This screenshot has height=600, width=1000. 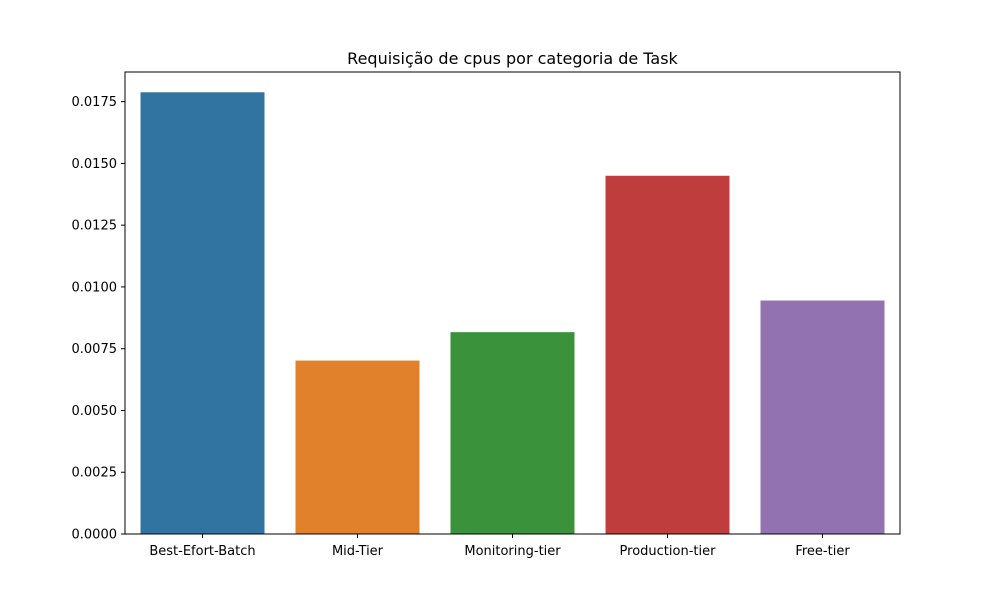 What do you see at coordinates (95, 102) in the screenshot?
I see `y-tick-label: 0.0175` at bounding box center [95, 102].